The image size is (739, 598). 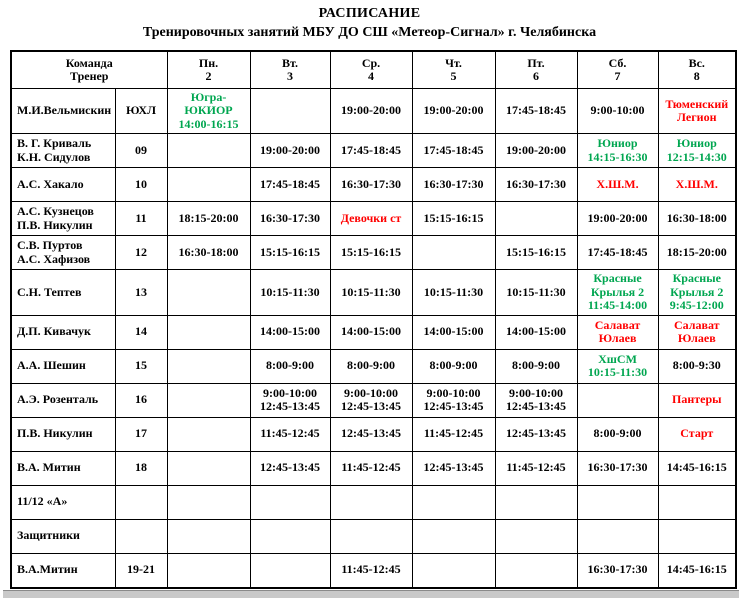 What do you see at coordinates (141, 366) in the screenshot?
I see `team-number-cell: 15` at bounding box center [141, 366].